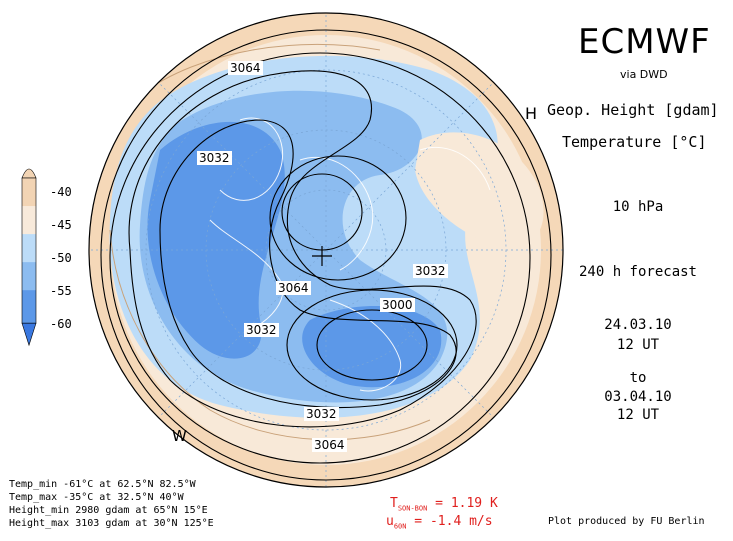 The image size is (733, 541). Describe the element at coordinates (449, 521) in the screenshot. I see `u-value: = -1.4 m/s` at that location.